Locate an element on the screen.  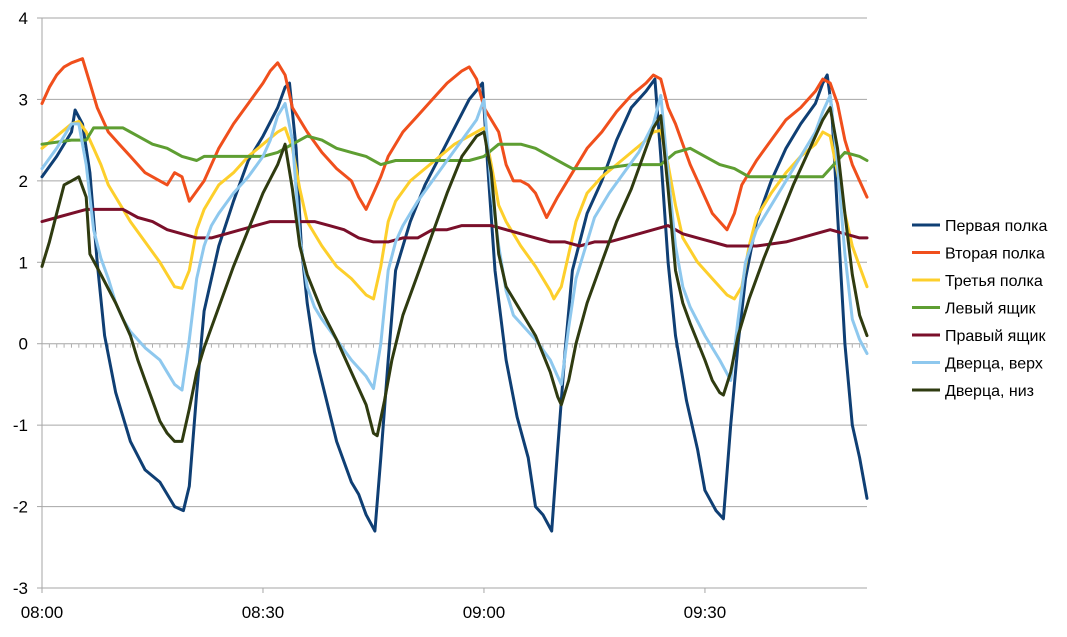
x-tick-label: 08:30 is located at coordinates (263, 612).